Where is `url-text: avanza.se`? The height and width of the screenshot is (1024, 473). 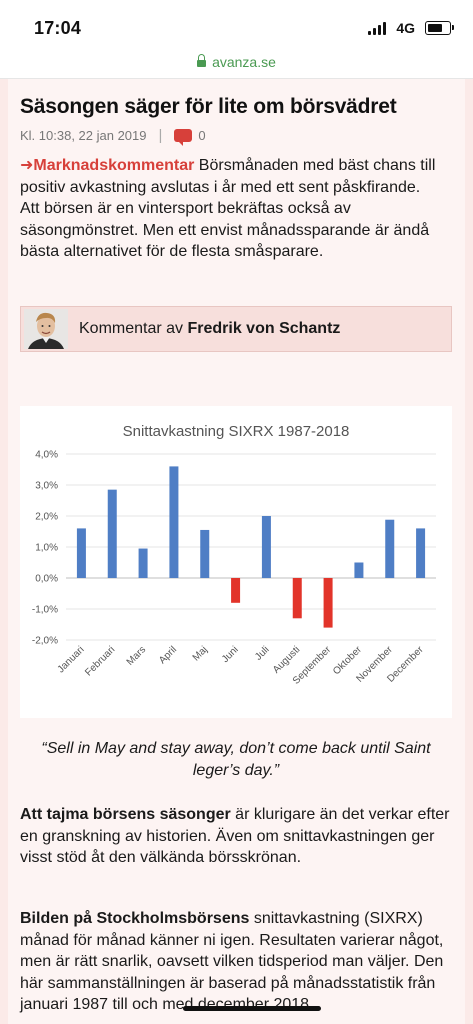 url-text: avanza.se is located at coordinates (244, 62).